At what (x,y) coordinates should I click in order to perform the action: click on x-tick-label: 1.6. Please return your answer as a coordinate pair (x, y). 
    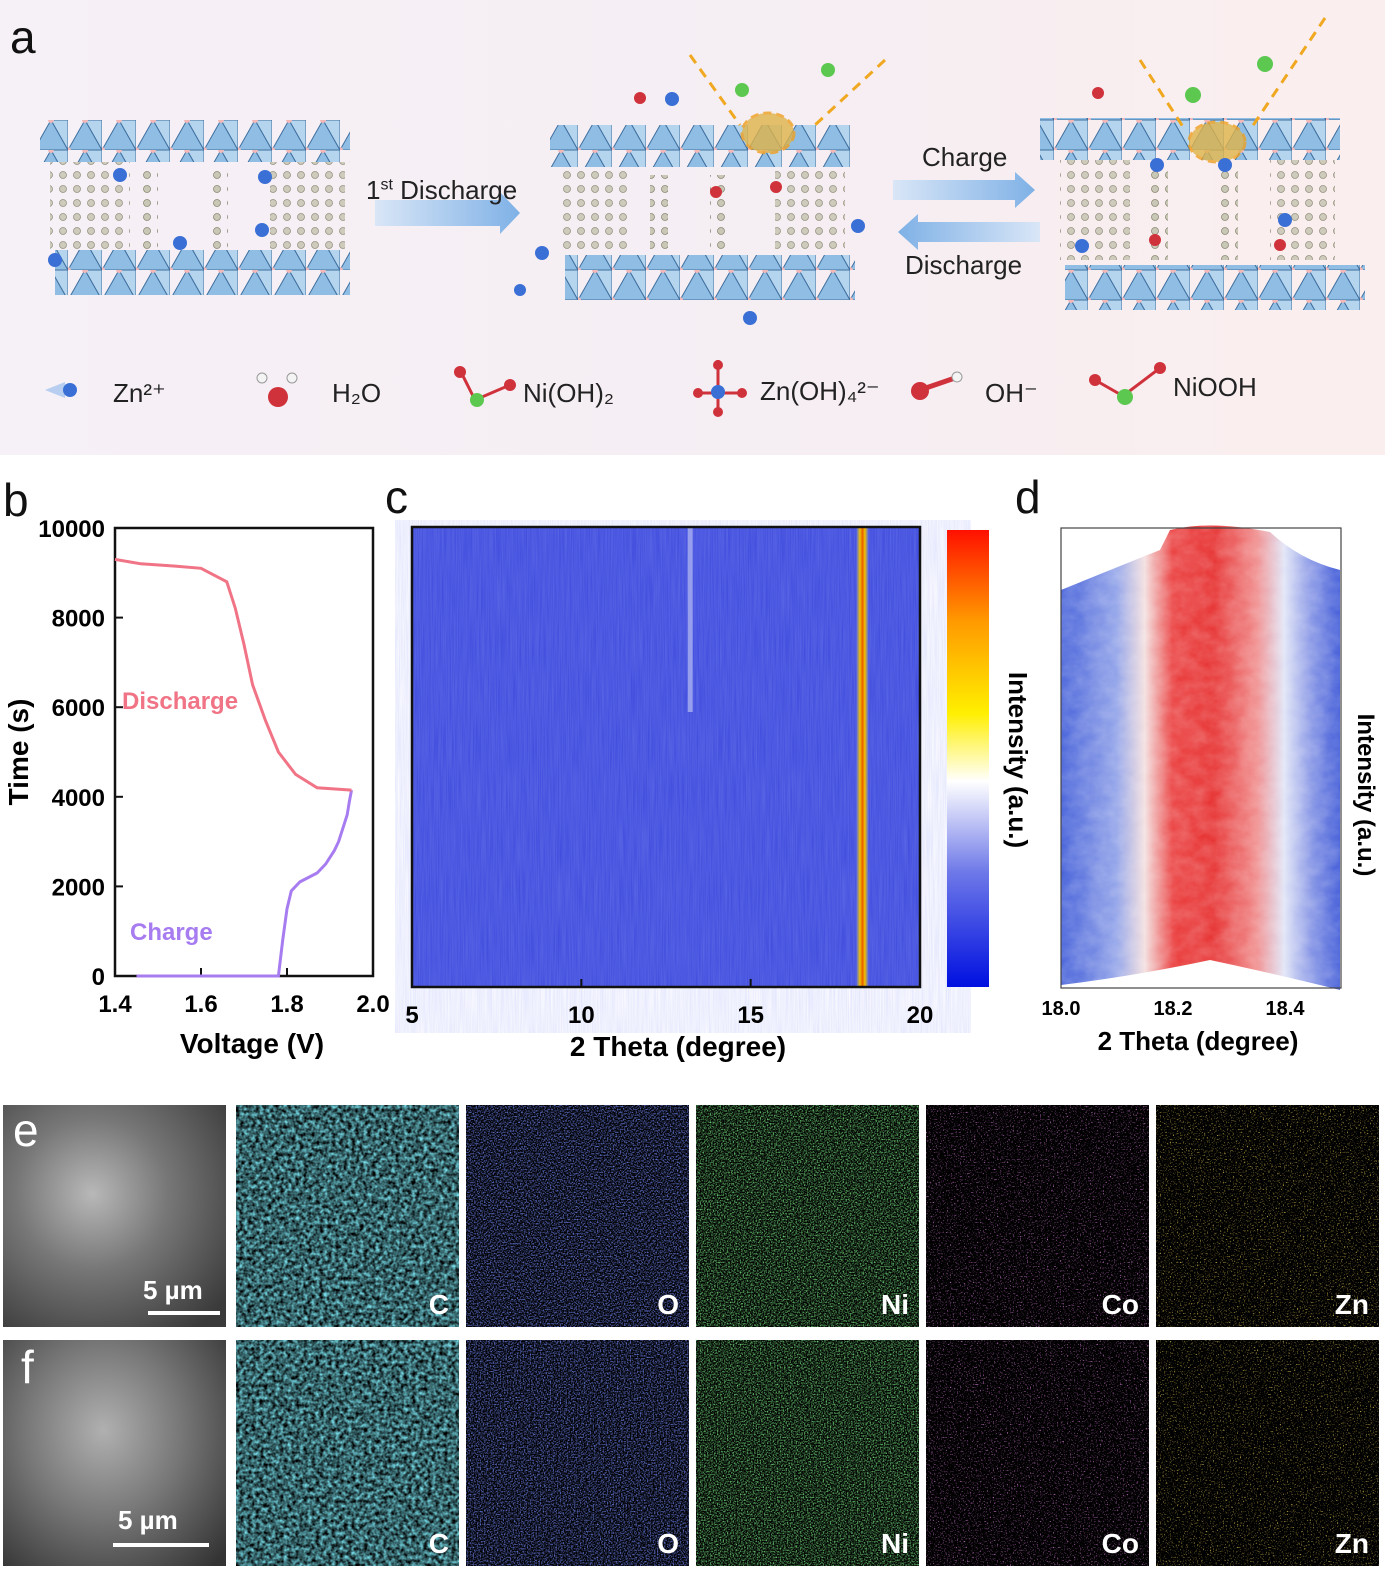
    Looking at the image, I should click on (200, 1004).